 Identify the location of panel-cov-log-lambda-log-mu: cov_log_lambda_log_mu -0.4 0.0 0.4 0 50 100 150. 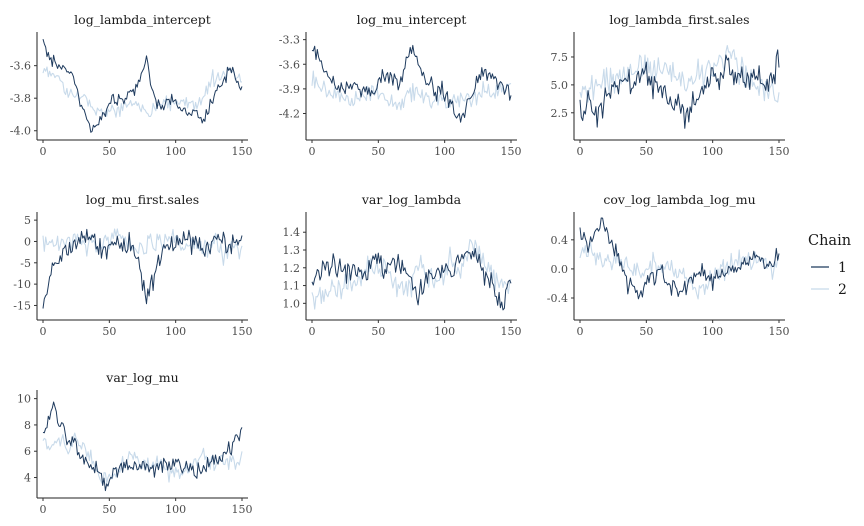
(668, 265).